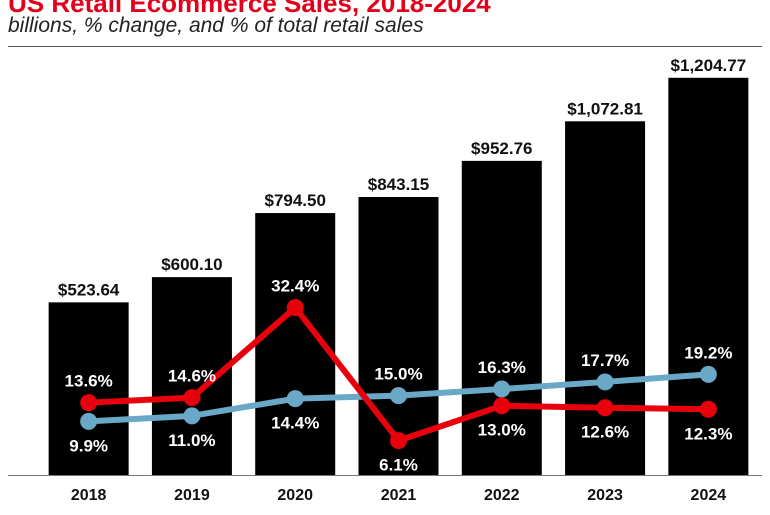 The height and width of the screenshot is (515, 770). Describe the element at coordinates (605, 108) in the screenshot. I see `bar-value-label-2023: $1,072.81` at that location.